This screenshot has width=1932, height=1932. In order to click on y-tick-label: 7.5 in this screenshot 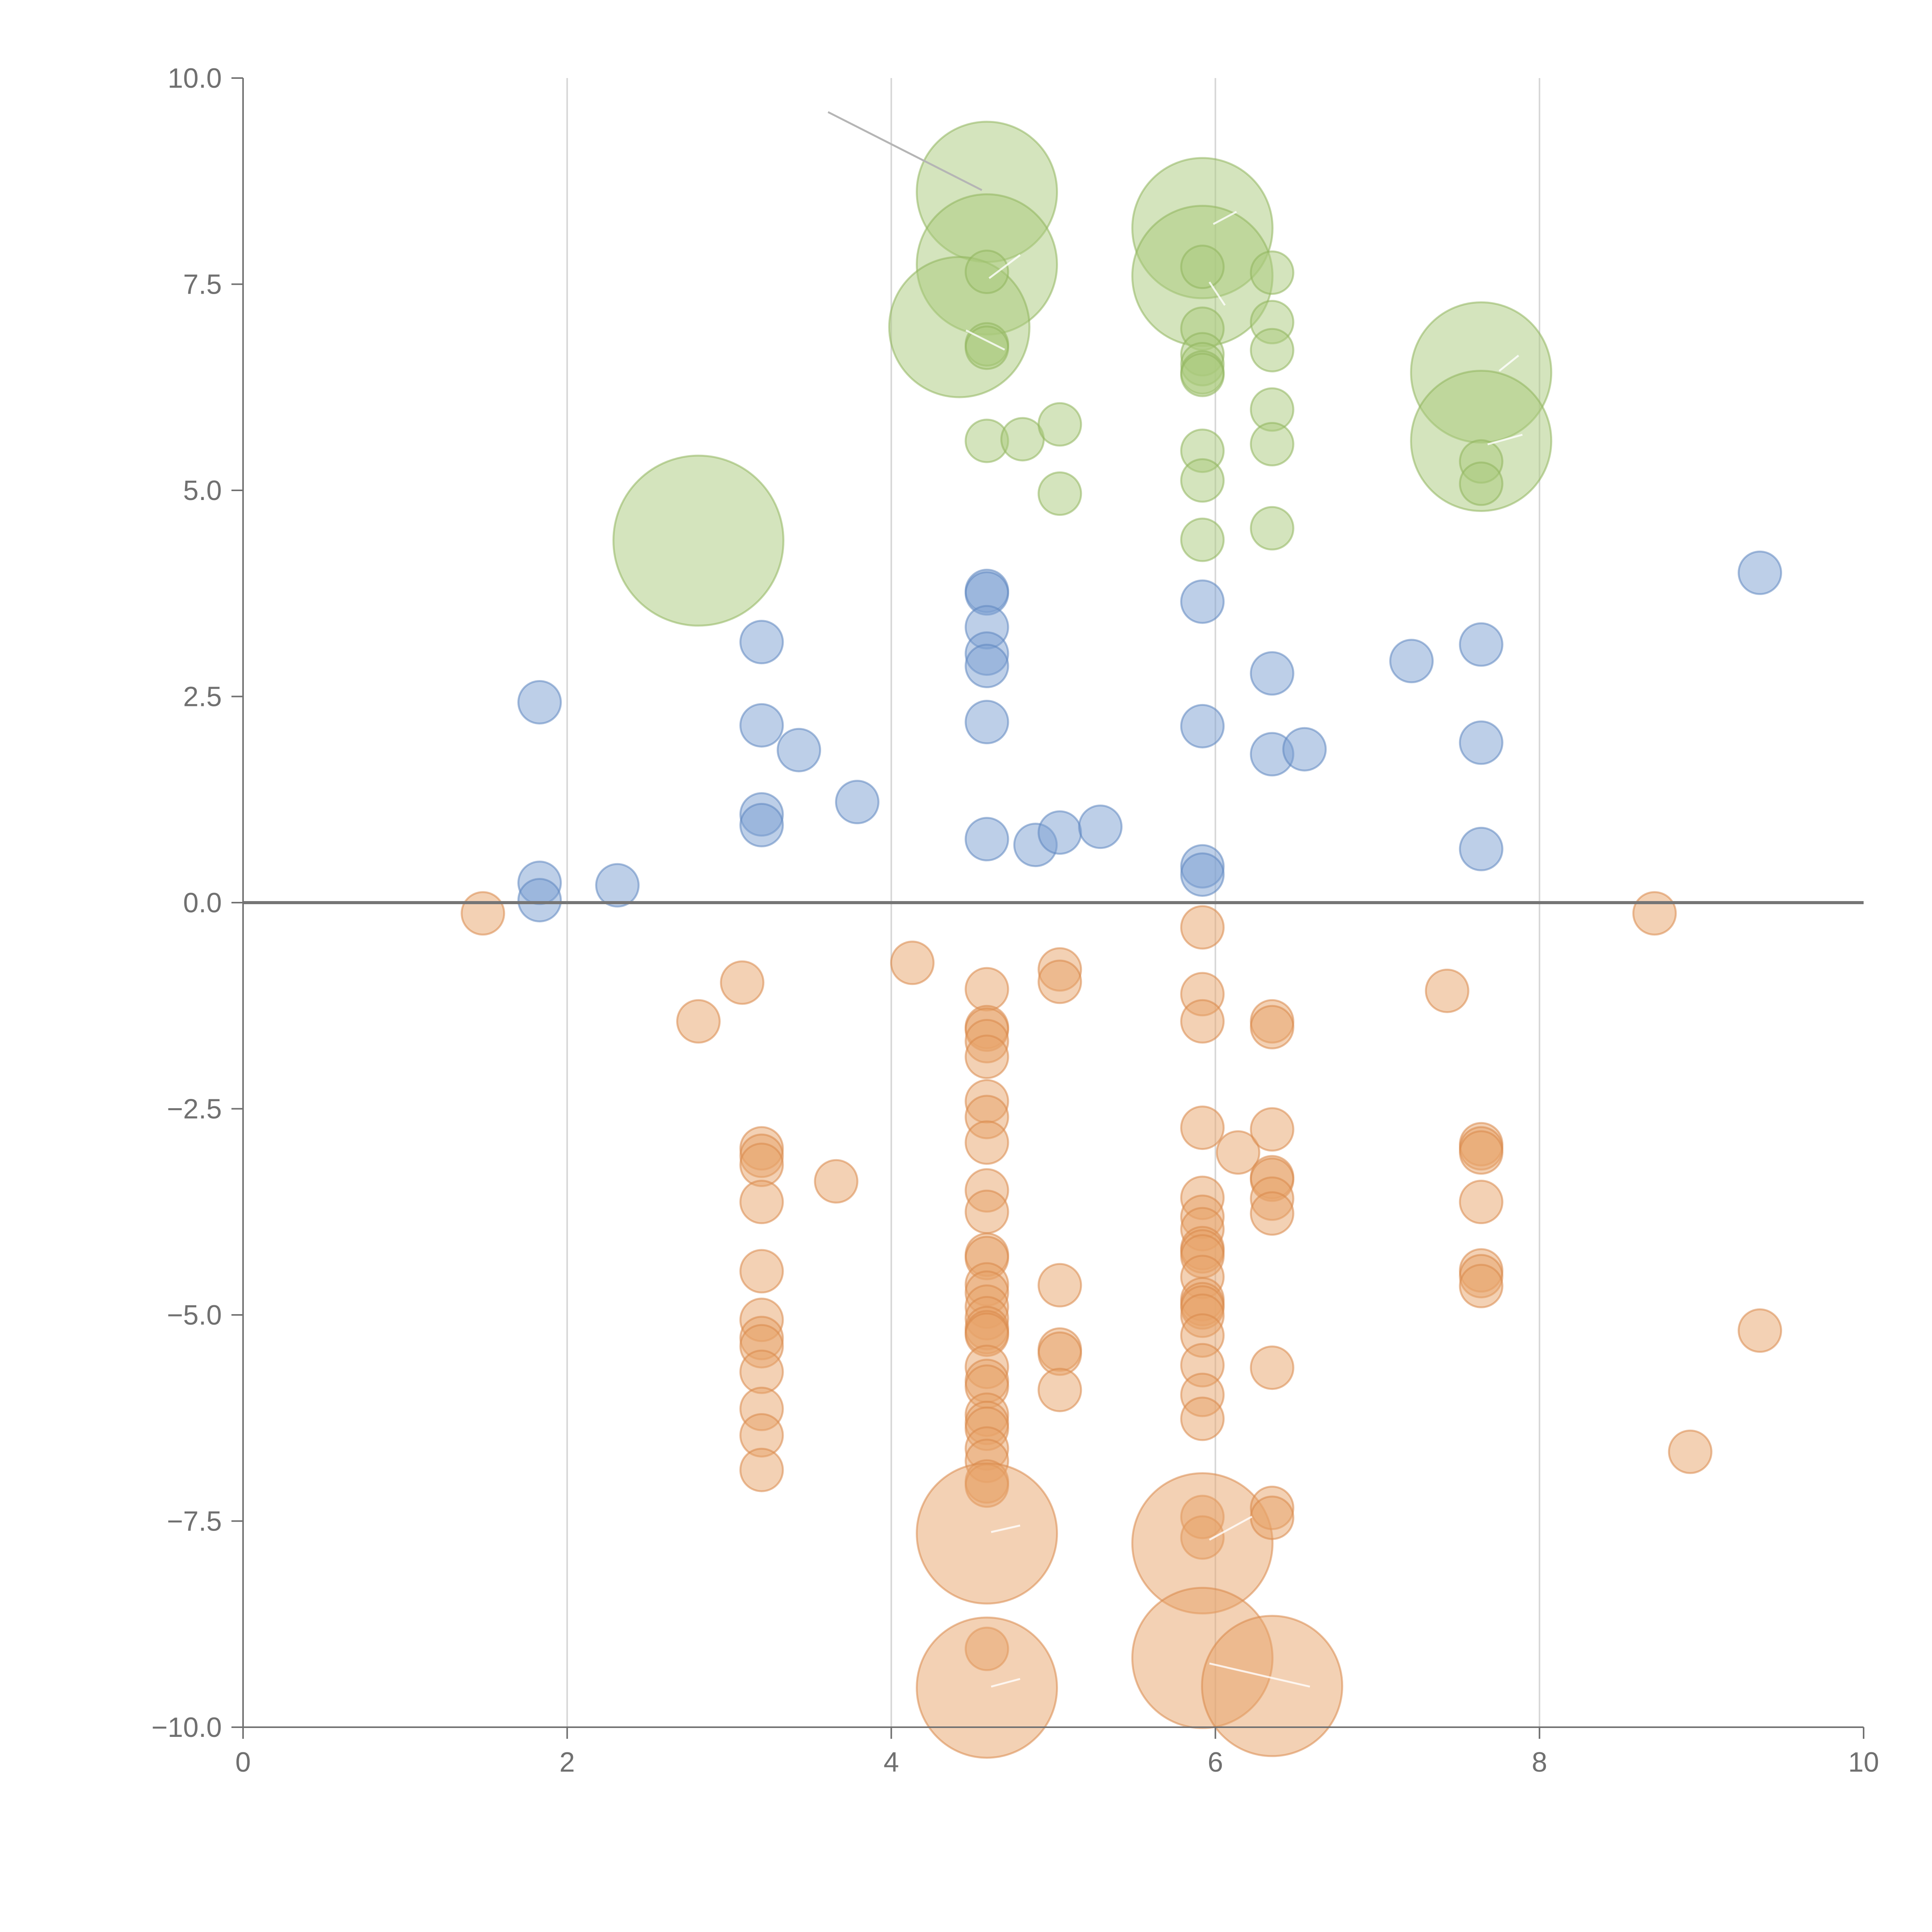, I will do `click(202, 284)`.